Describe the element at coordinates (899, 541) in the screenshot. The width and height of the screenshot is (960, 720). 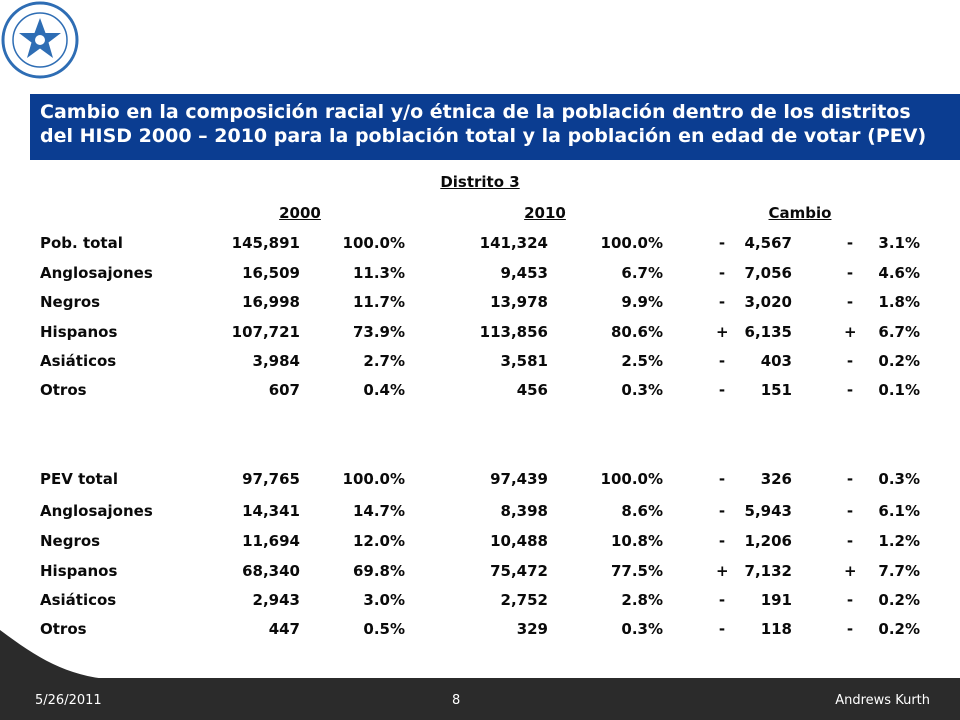
I see `change-percent: 1.2%` at that location.